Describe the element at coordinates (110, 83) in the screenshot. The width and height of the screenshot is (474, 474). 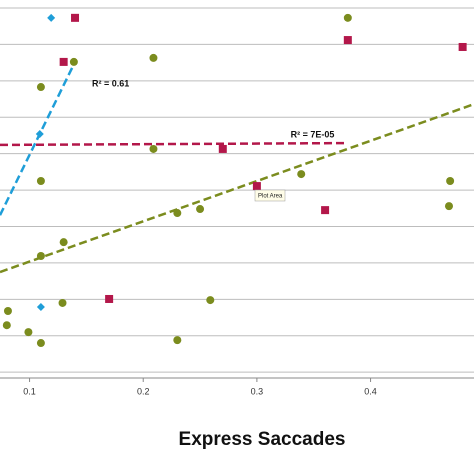
I see `trendline-label: R² = 0.61` at that location.